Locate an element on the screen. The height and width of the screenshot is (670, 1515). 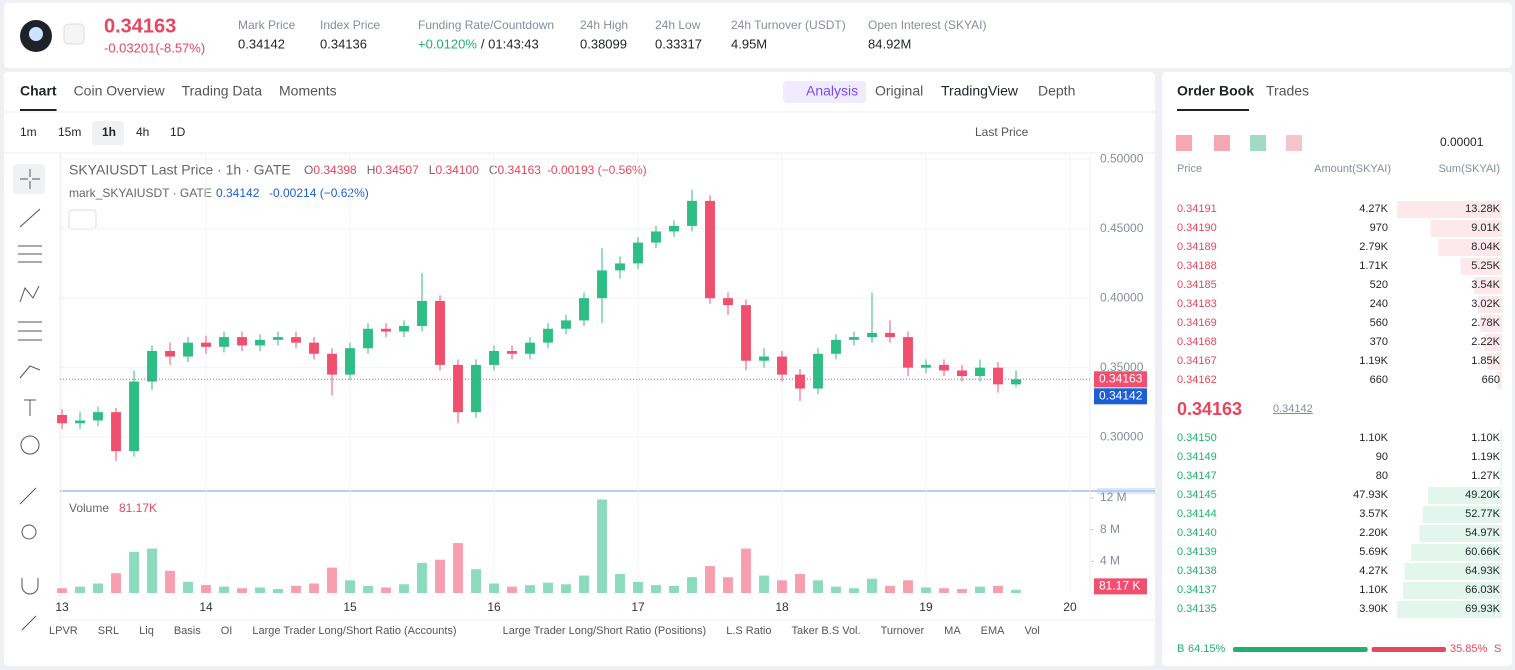
indicator: Turnover is located at coordinates (903, 631).